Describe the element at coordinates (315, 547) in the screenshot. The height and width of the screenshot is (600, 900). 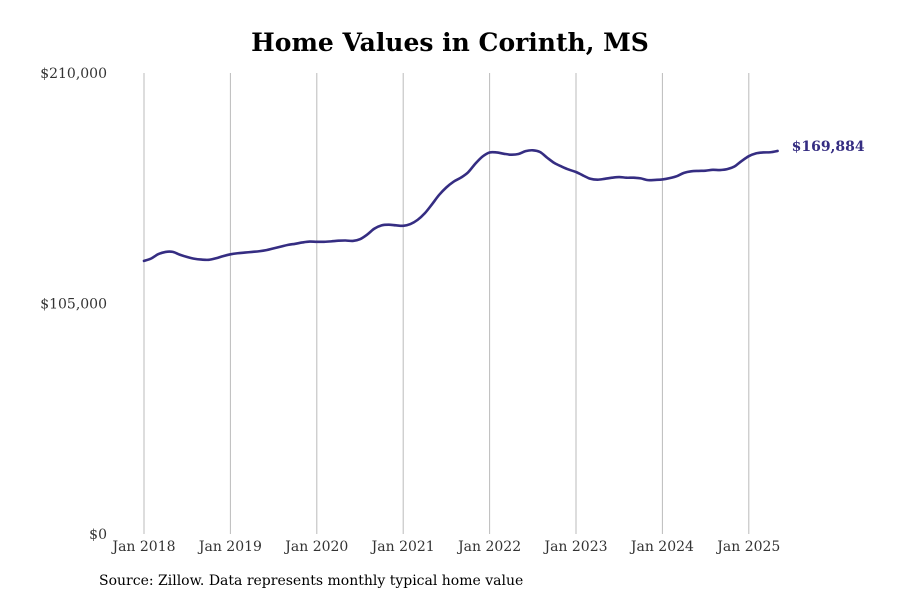
I see `x-tick-label: Jan 2020` at that location.